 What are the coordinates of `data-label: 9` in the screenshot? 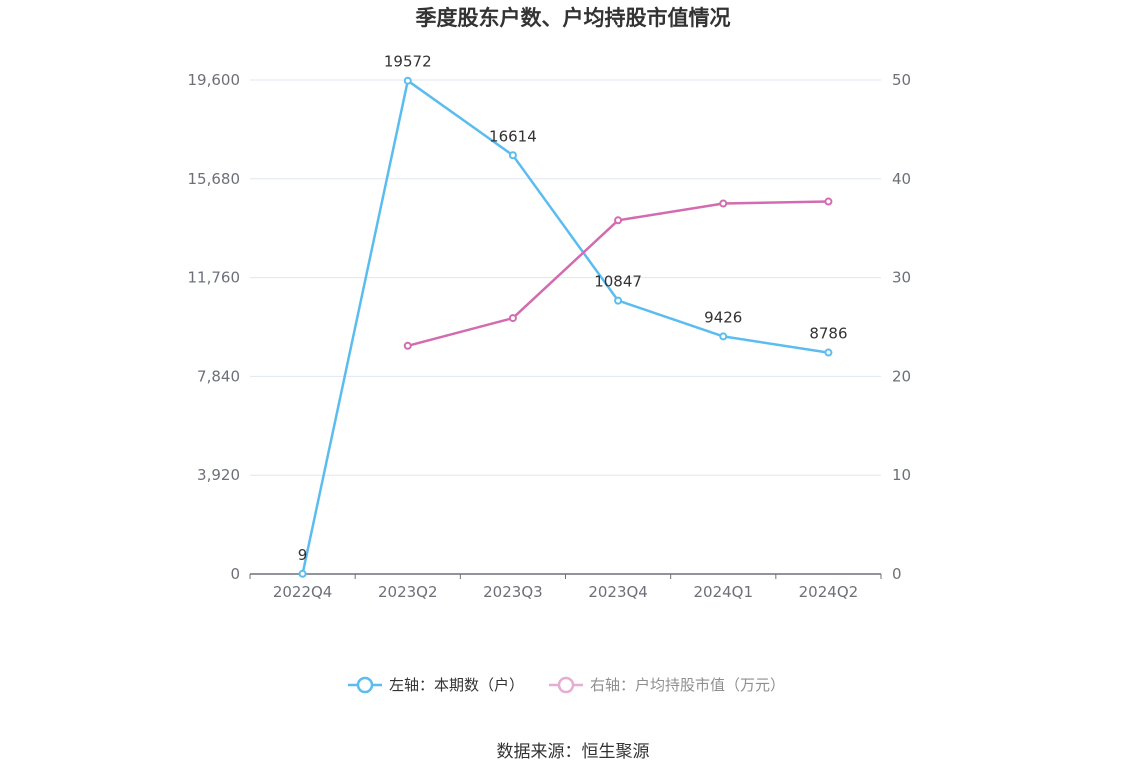 It's located at (303, 555).